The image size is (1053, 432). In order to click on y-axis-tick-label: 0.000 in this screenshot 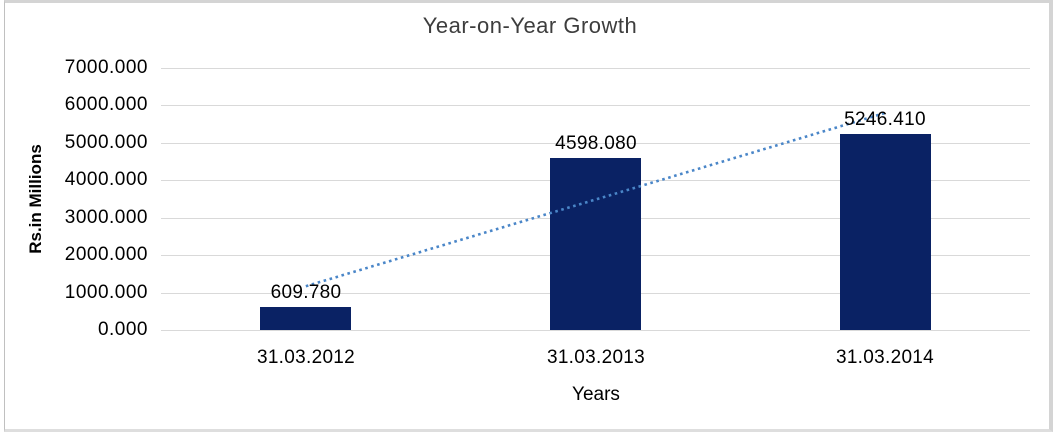, I will do `click(122, 329)`.